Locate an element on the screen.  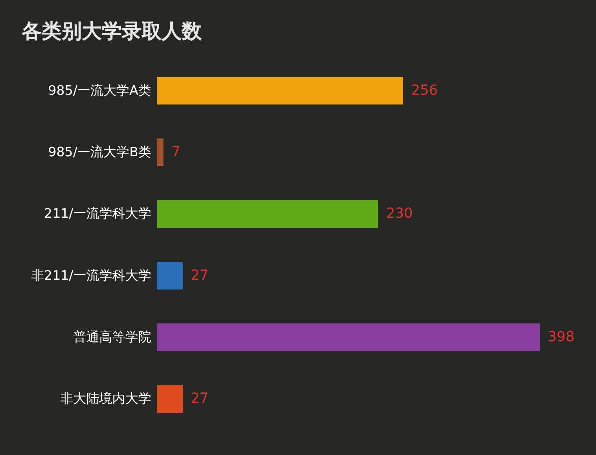
y-tick-label: 非211/一流学科大学 is located at coordinates (91, 276).